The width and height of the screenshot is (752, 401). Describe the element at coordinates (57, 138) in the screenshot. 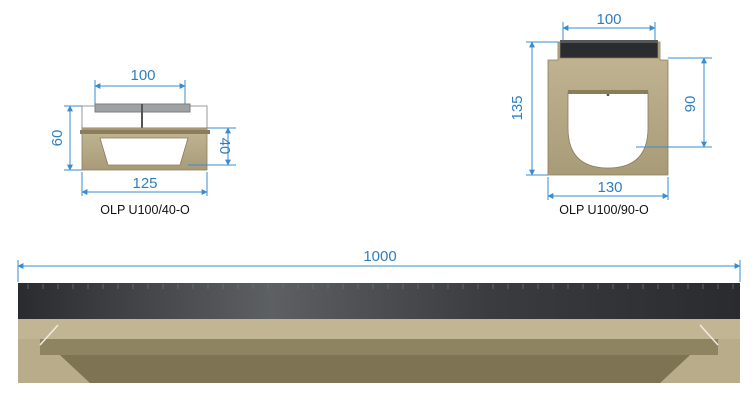

I see `left-height-total: 60` at that location.